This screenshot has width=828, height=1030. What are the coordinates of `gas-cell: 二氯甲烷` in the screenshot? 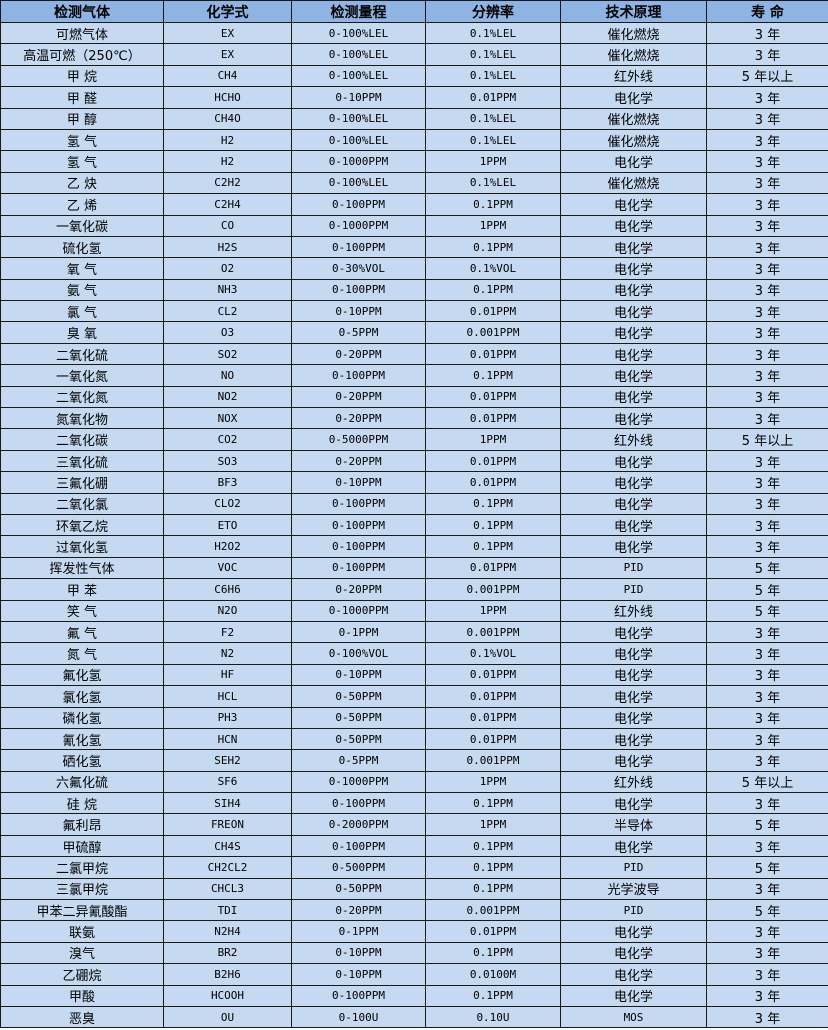 It's located at (82, 867).